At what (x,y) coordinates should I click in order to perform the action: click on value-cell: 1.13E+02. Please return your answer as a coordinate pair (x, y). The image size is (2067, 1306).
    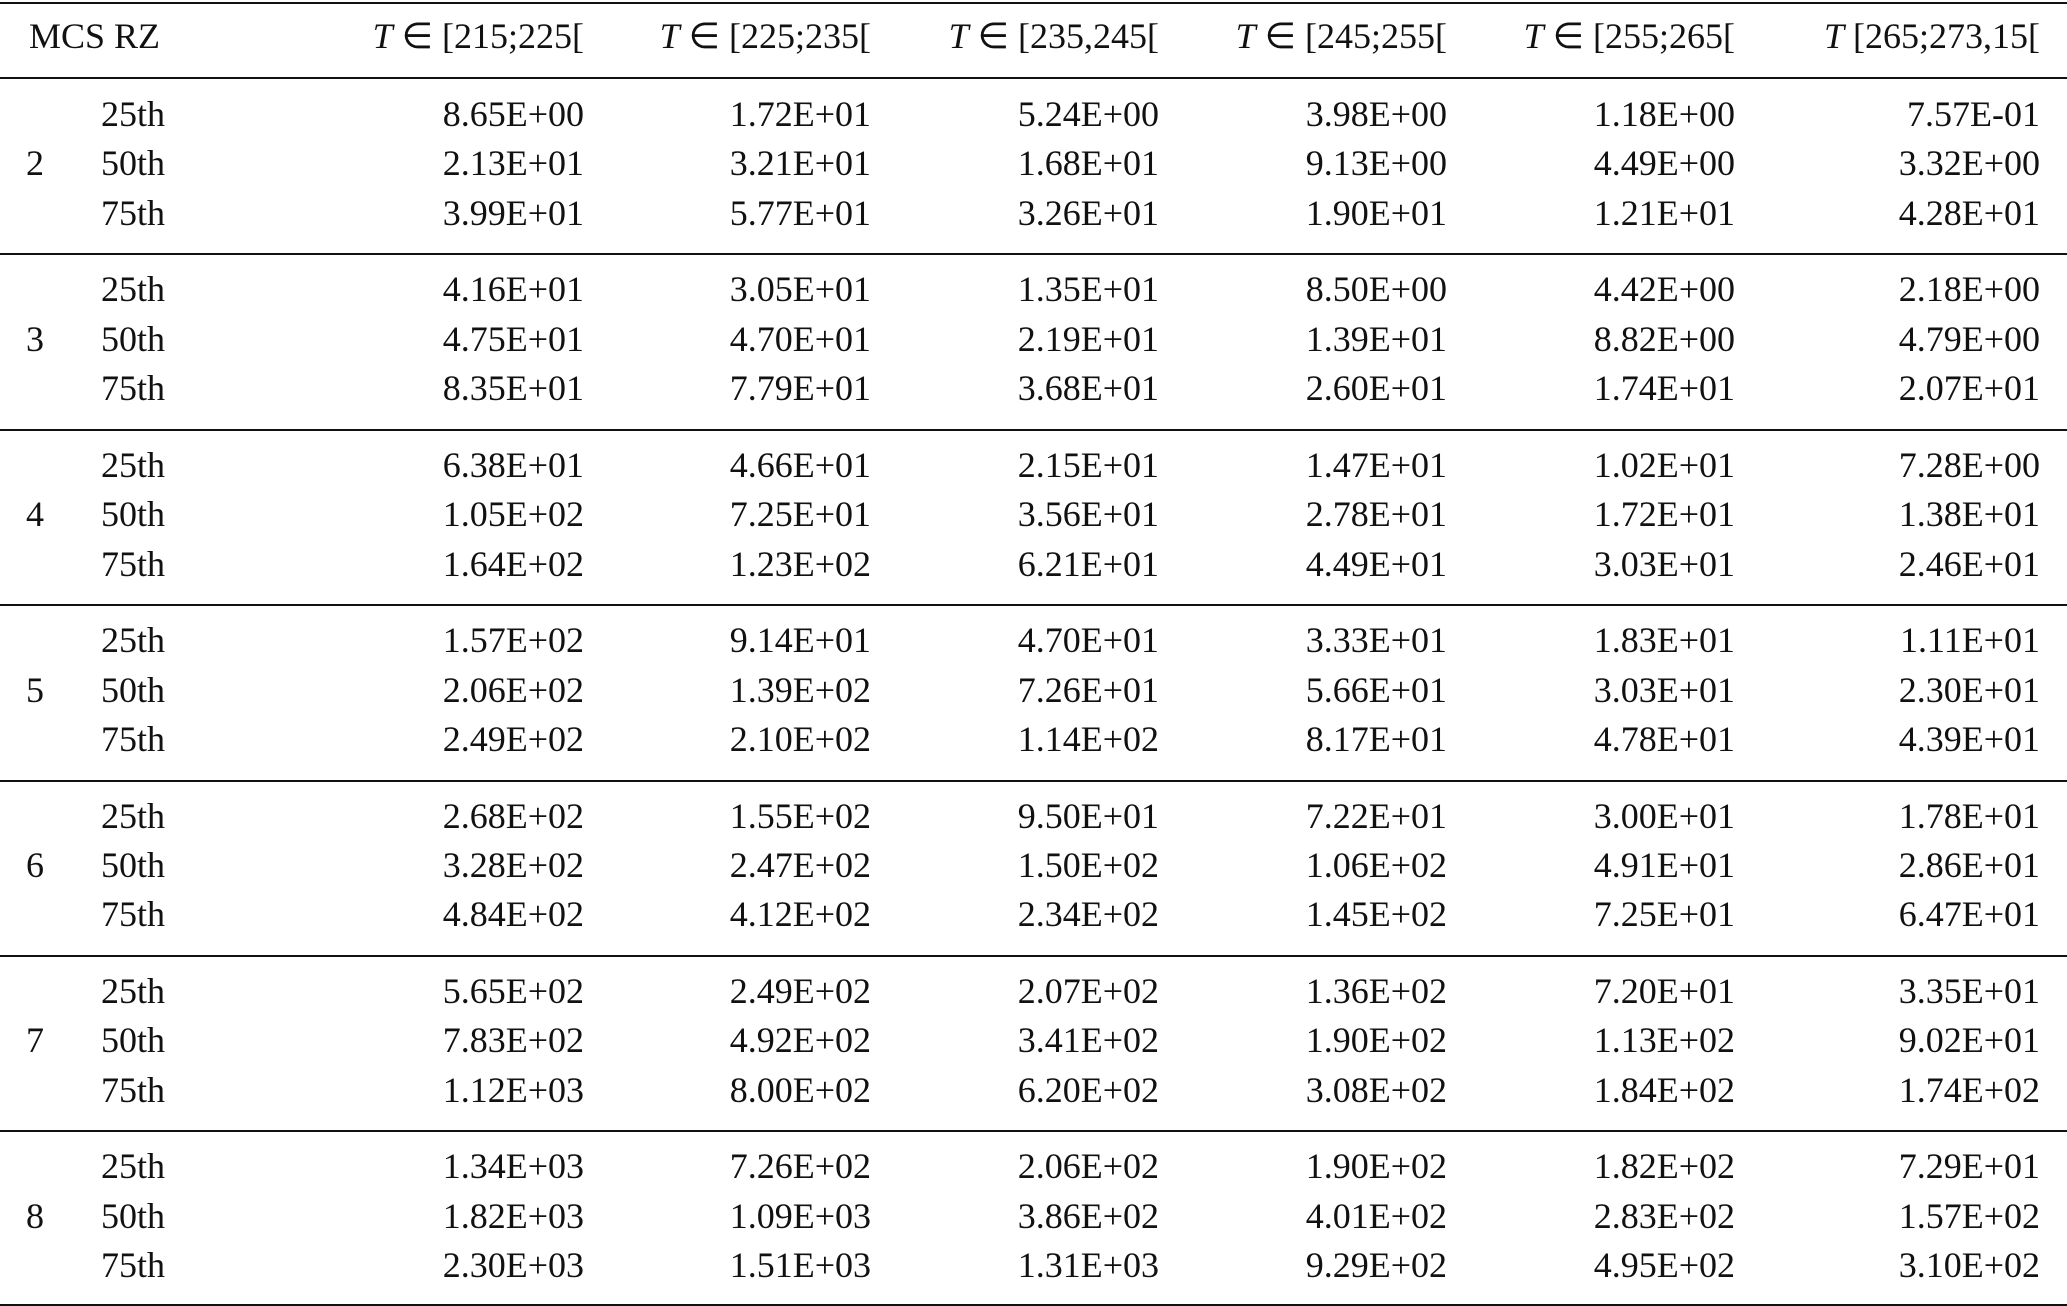
    Looking at the image, I should click on (1664, 1040).